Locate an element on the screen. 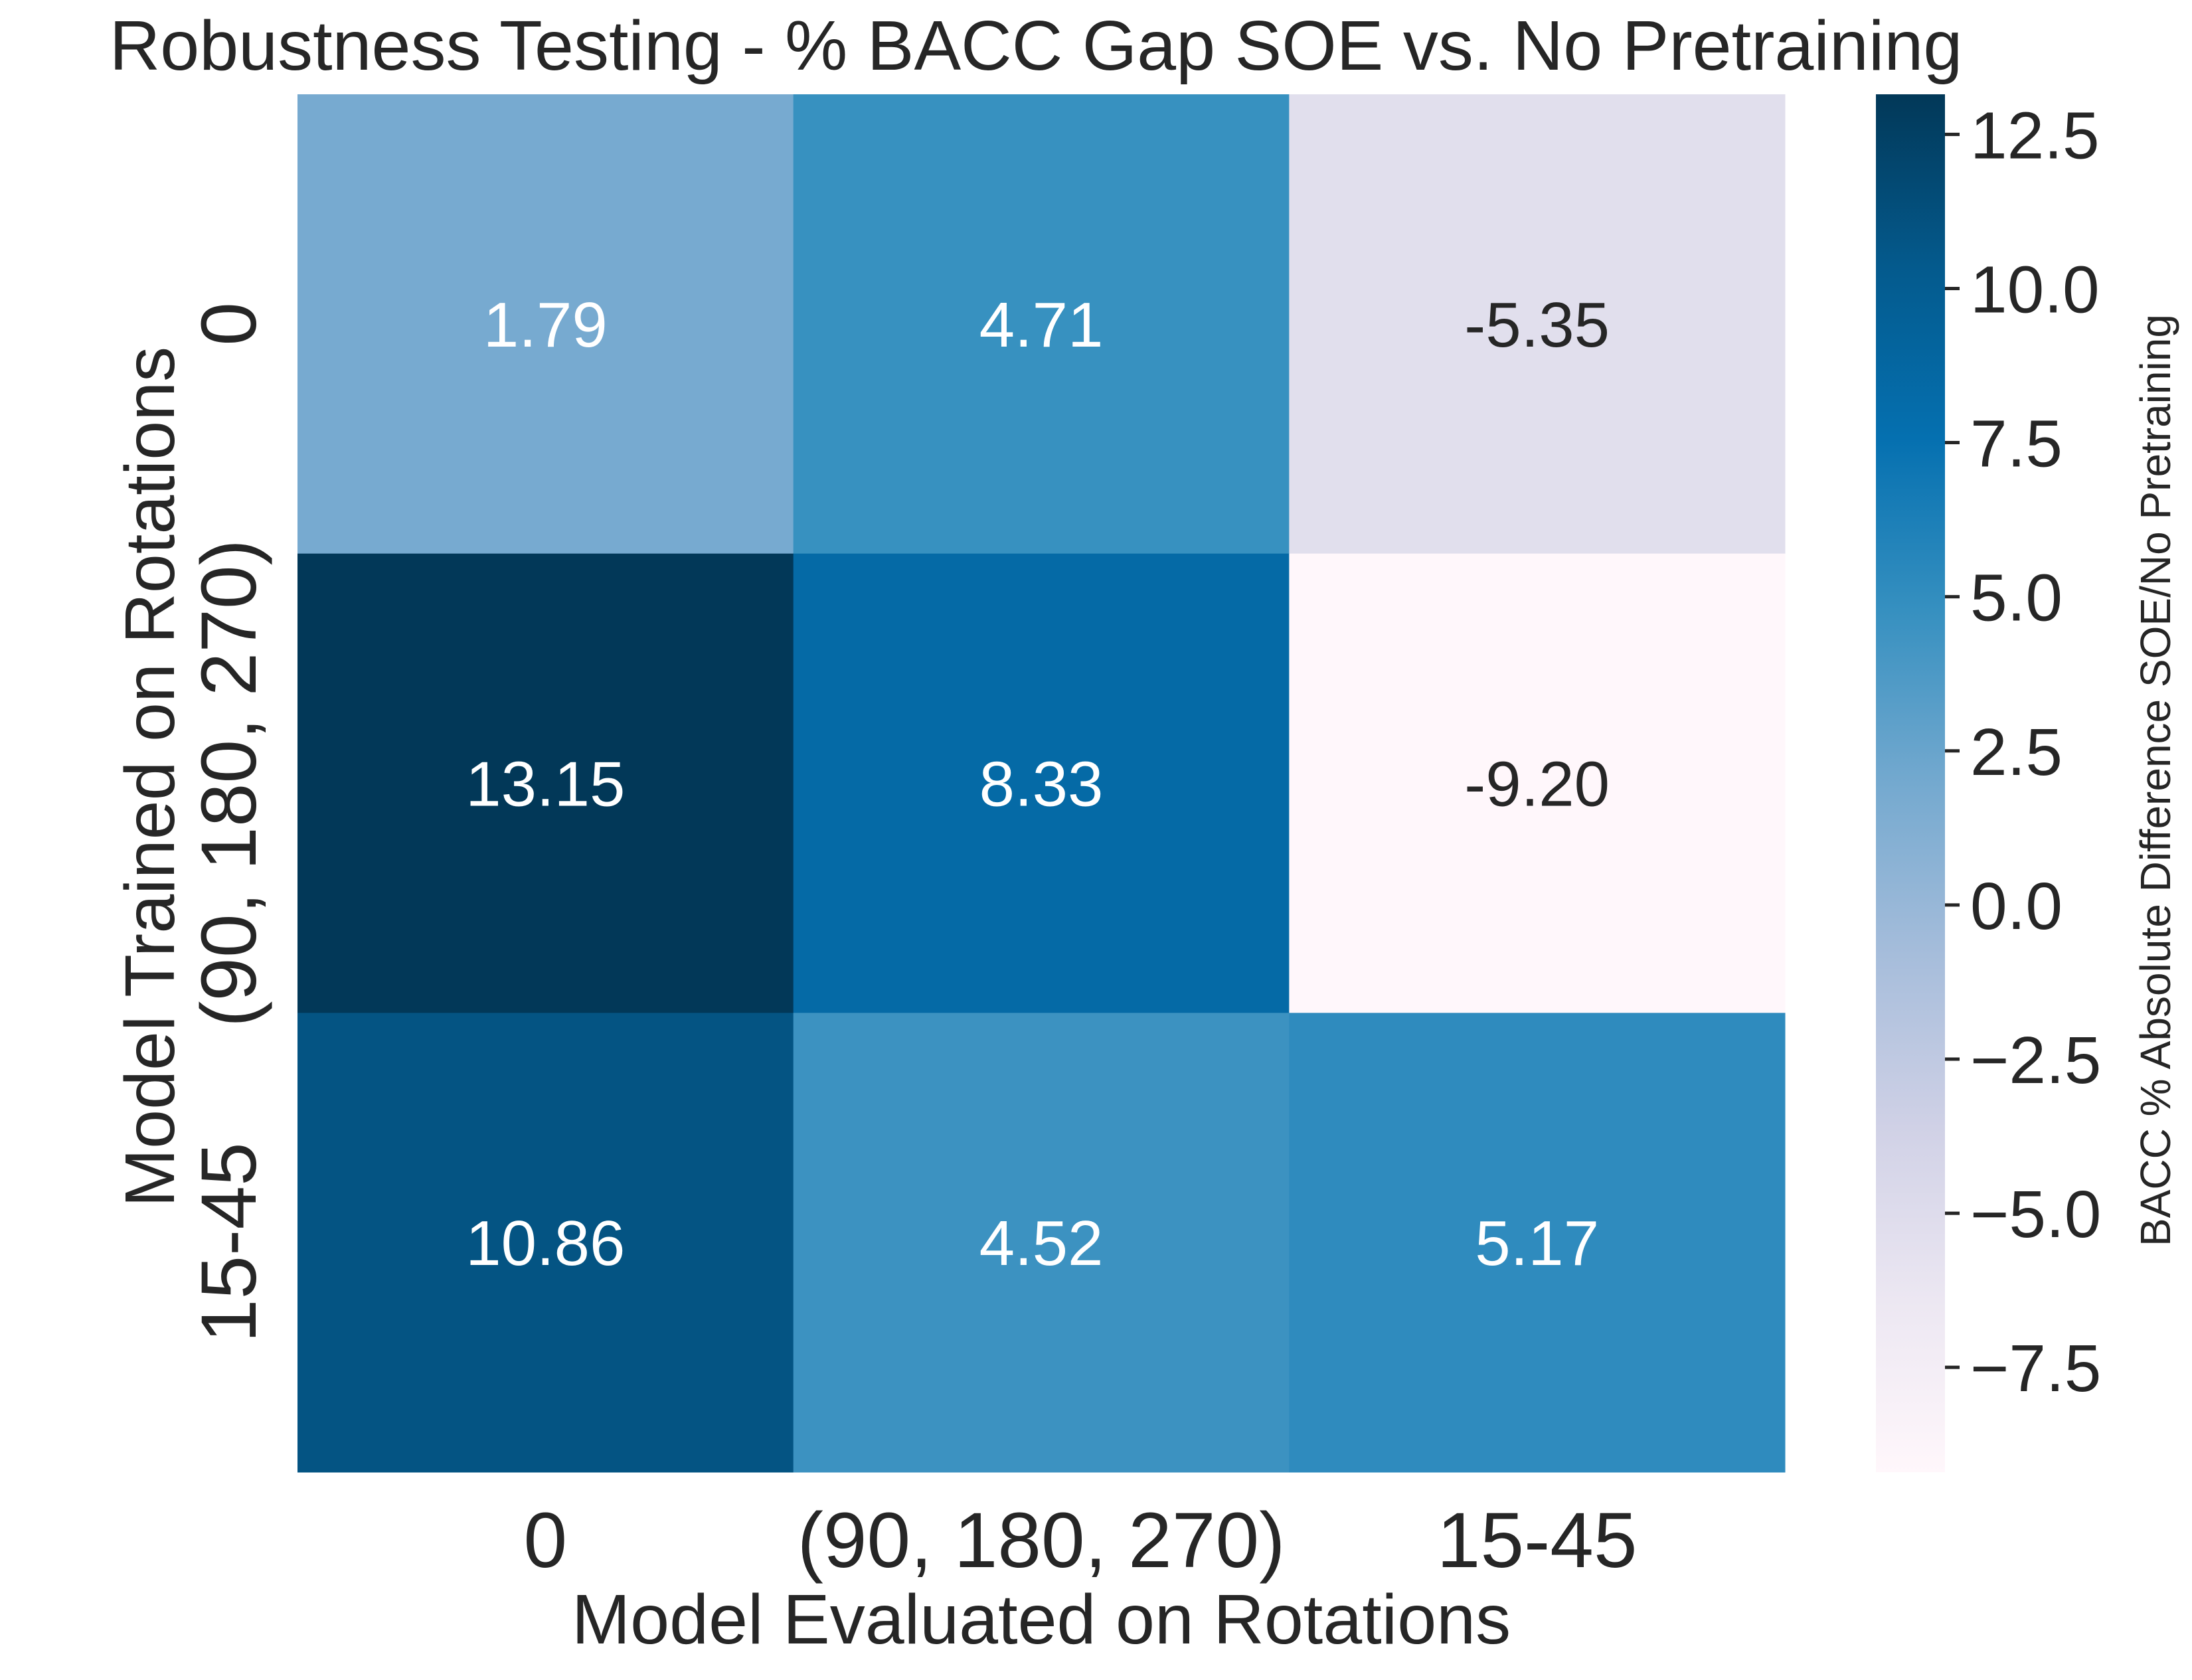  y-axis-label: Model Trained on Rotations is located at coordinates (150, 777).